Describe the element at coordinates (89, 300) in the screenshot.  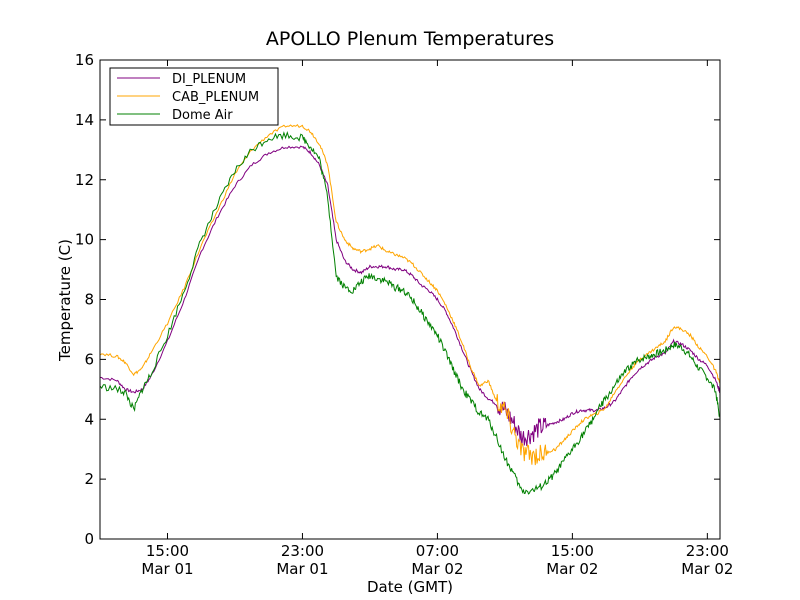
I see `y-tick-label: 8` at that location.